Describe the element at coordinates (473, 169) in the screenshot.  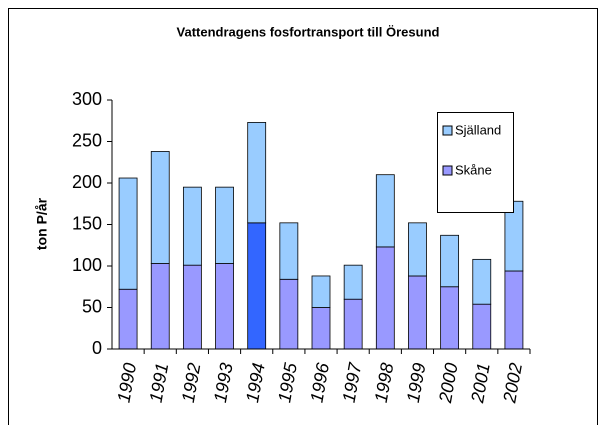
I see `legend-label: Skåne` at that location.